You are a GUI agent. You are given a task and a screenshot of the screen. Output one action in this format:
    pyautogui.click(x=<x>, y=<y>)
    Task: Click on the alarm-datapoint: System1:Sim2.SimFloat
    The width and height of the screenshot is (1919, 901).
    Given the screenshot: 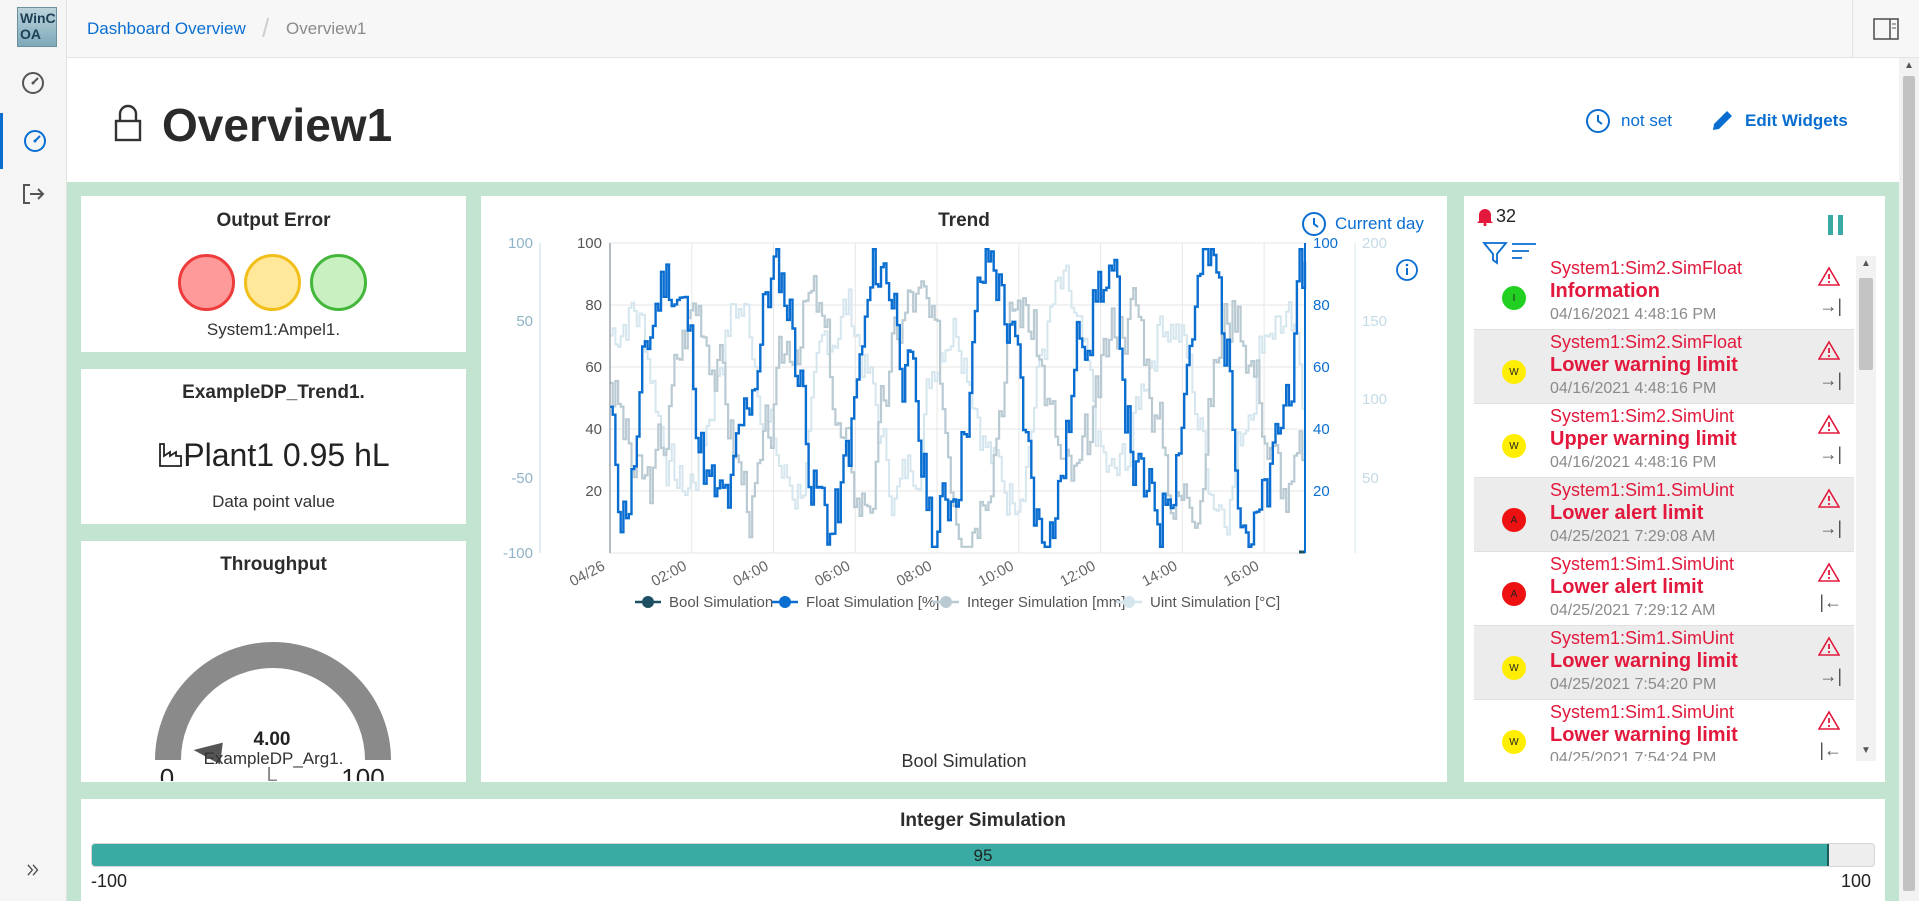 What is the action you would take?
    pyautogui.click(x=1646, y=342)
    